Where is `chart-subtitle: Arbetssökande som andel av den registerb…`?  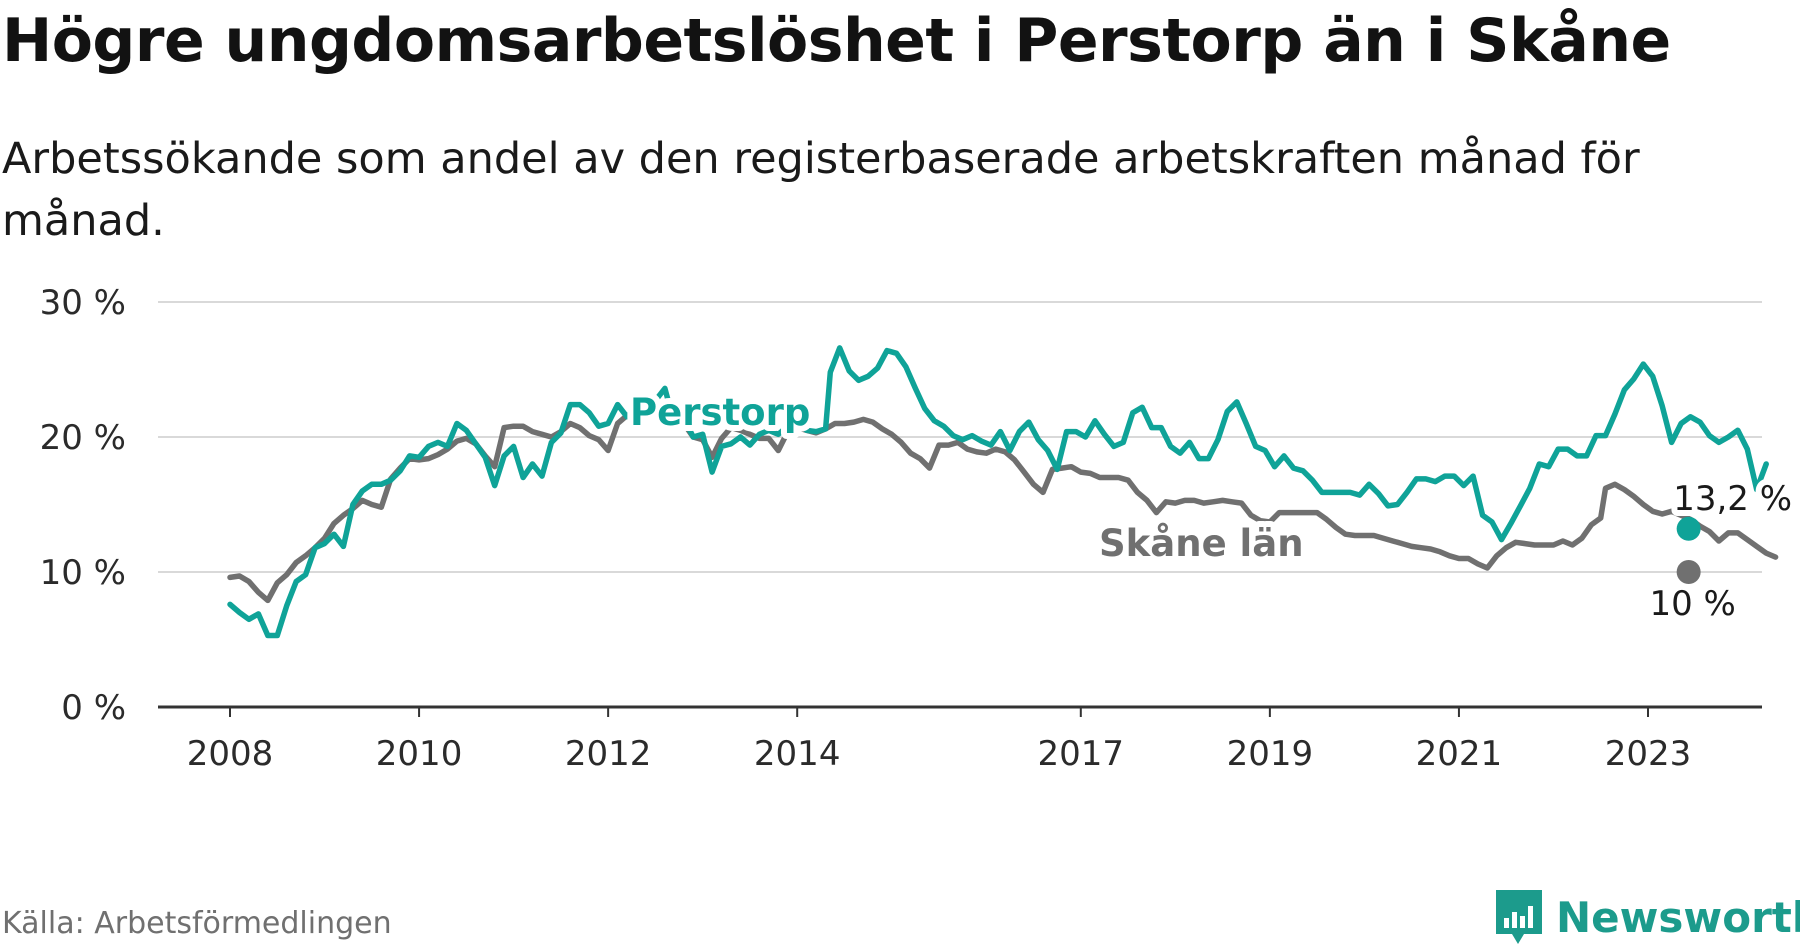 chart-subtitle: Arbetssökande som andel av den registerb… is located at coordinates (821, 190).